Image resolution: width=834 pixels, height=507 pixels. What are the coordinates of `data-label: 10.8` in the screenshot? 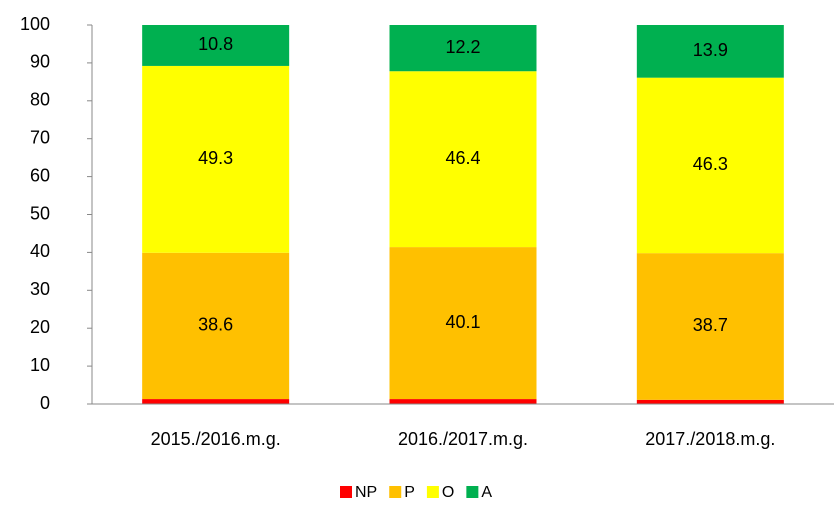 It's located at (215, 44).